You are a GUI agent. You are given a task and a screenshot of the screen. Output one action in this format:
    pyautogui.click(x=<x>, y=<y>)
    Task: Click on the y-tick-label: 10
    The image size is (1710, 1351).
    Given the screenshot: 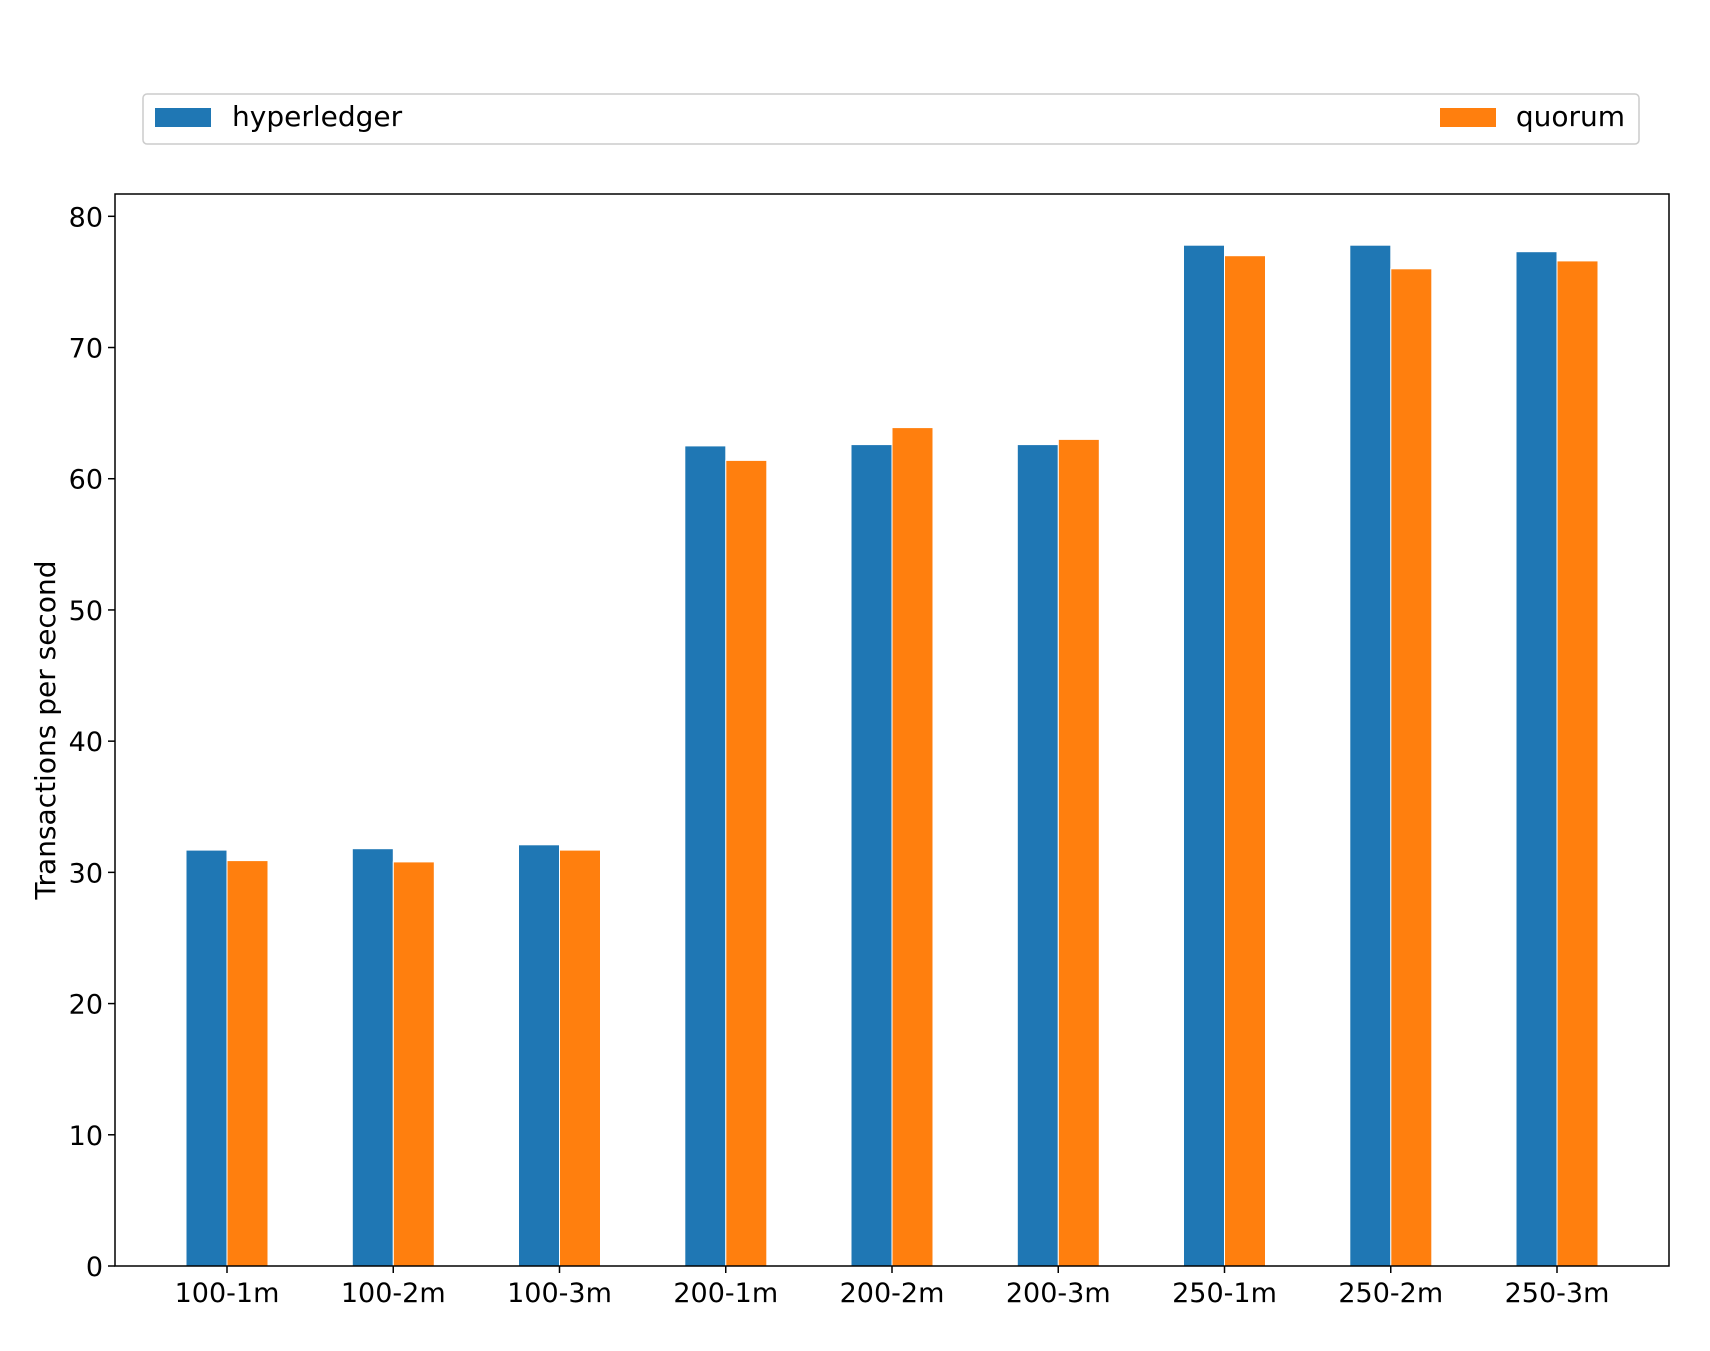 What is the action you would take?
    pyautogui.click(x=86, y=1136)
    